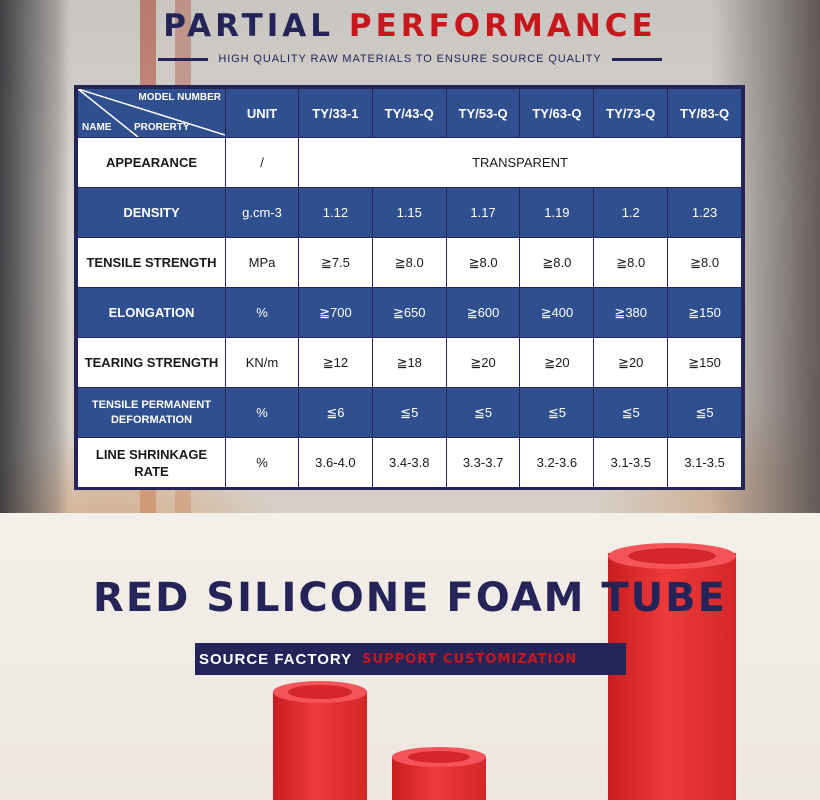 The width and height of the screenshot is (820, 800). I want to click on row-unit: KN/m, so click(262, 362).